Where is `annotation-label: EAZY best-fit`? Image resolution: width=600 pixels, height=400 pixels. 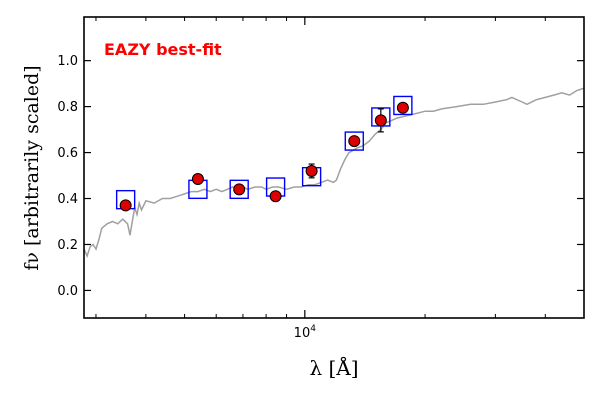 annotation-label: EAZY best-fit is located at coordinates (163, 49).